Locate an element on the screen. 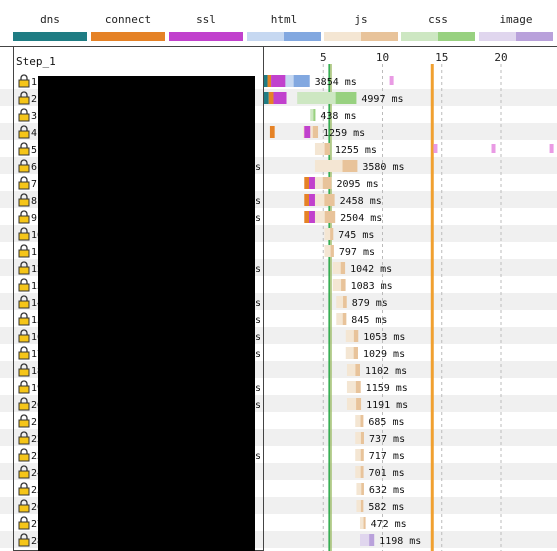 The height and width of the screenshot is (551, 557). row-number: 14 is located at coordinates (37, 303).